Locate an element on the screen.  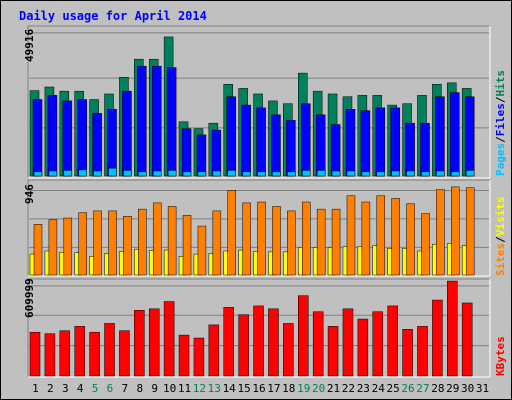
axis-max-visits: 946 is located at coordinates (29, 194).